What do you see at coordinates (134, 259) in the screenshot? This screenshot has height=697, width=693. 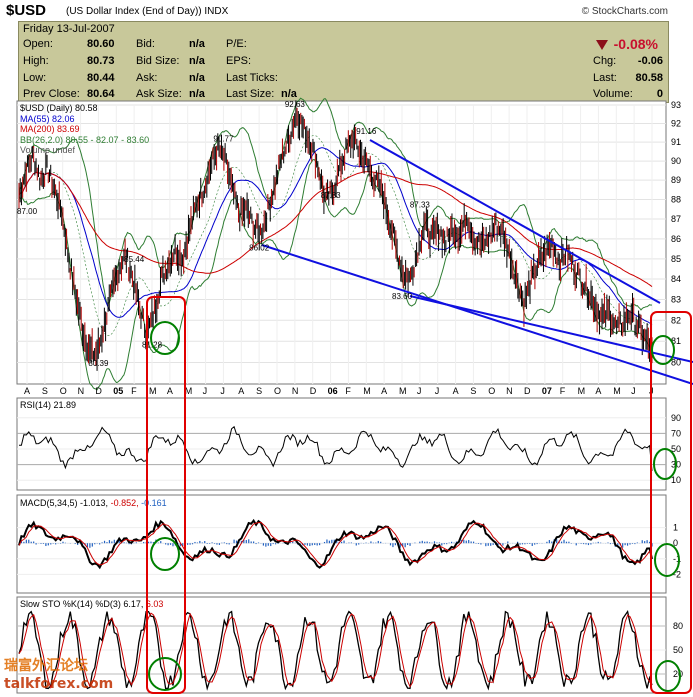 I see `price-annotation: 85.44` at bounding box center [134, 259].